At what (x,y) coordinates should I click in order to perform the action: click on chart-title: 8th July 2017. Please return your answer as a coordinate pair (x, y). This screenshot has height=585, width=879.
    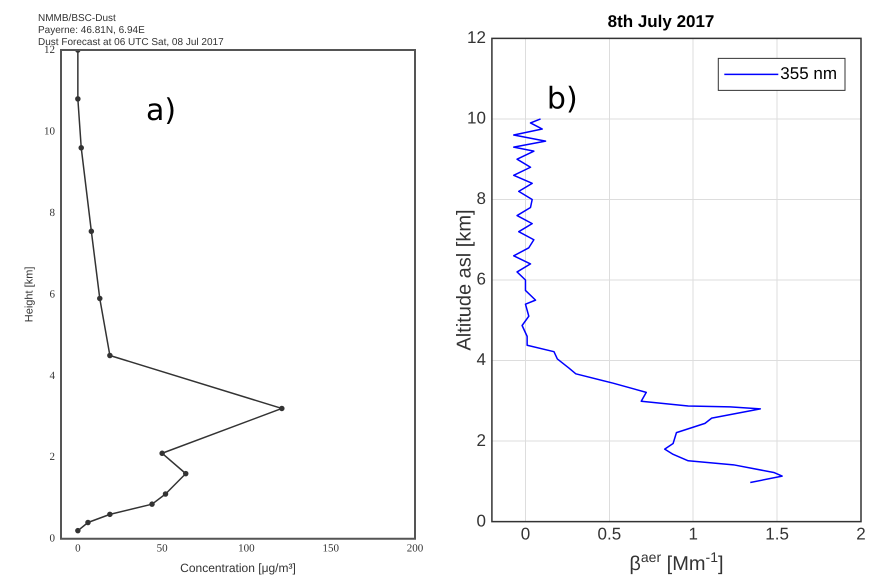
    Looking at the image, I should click on (661, 21).